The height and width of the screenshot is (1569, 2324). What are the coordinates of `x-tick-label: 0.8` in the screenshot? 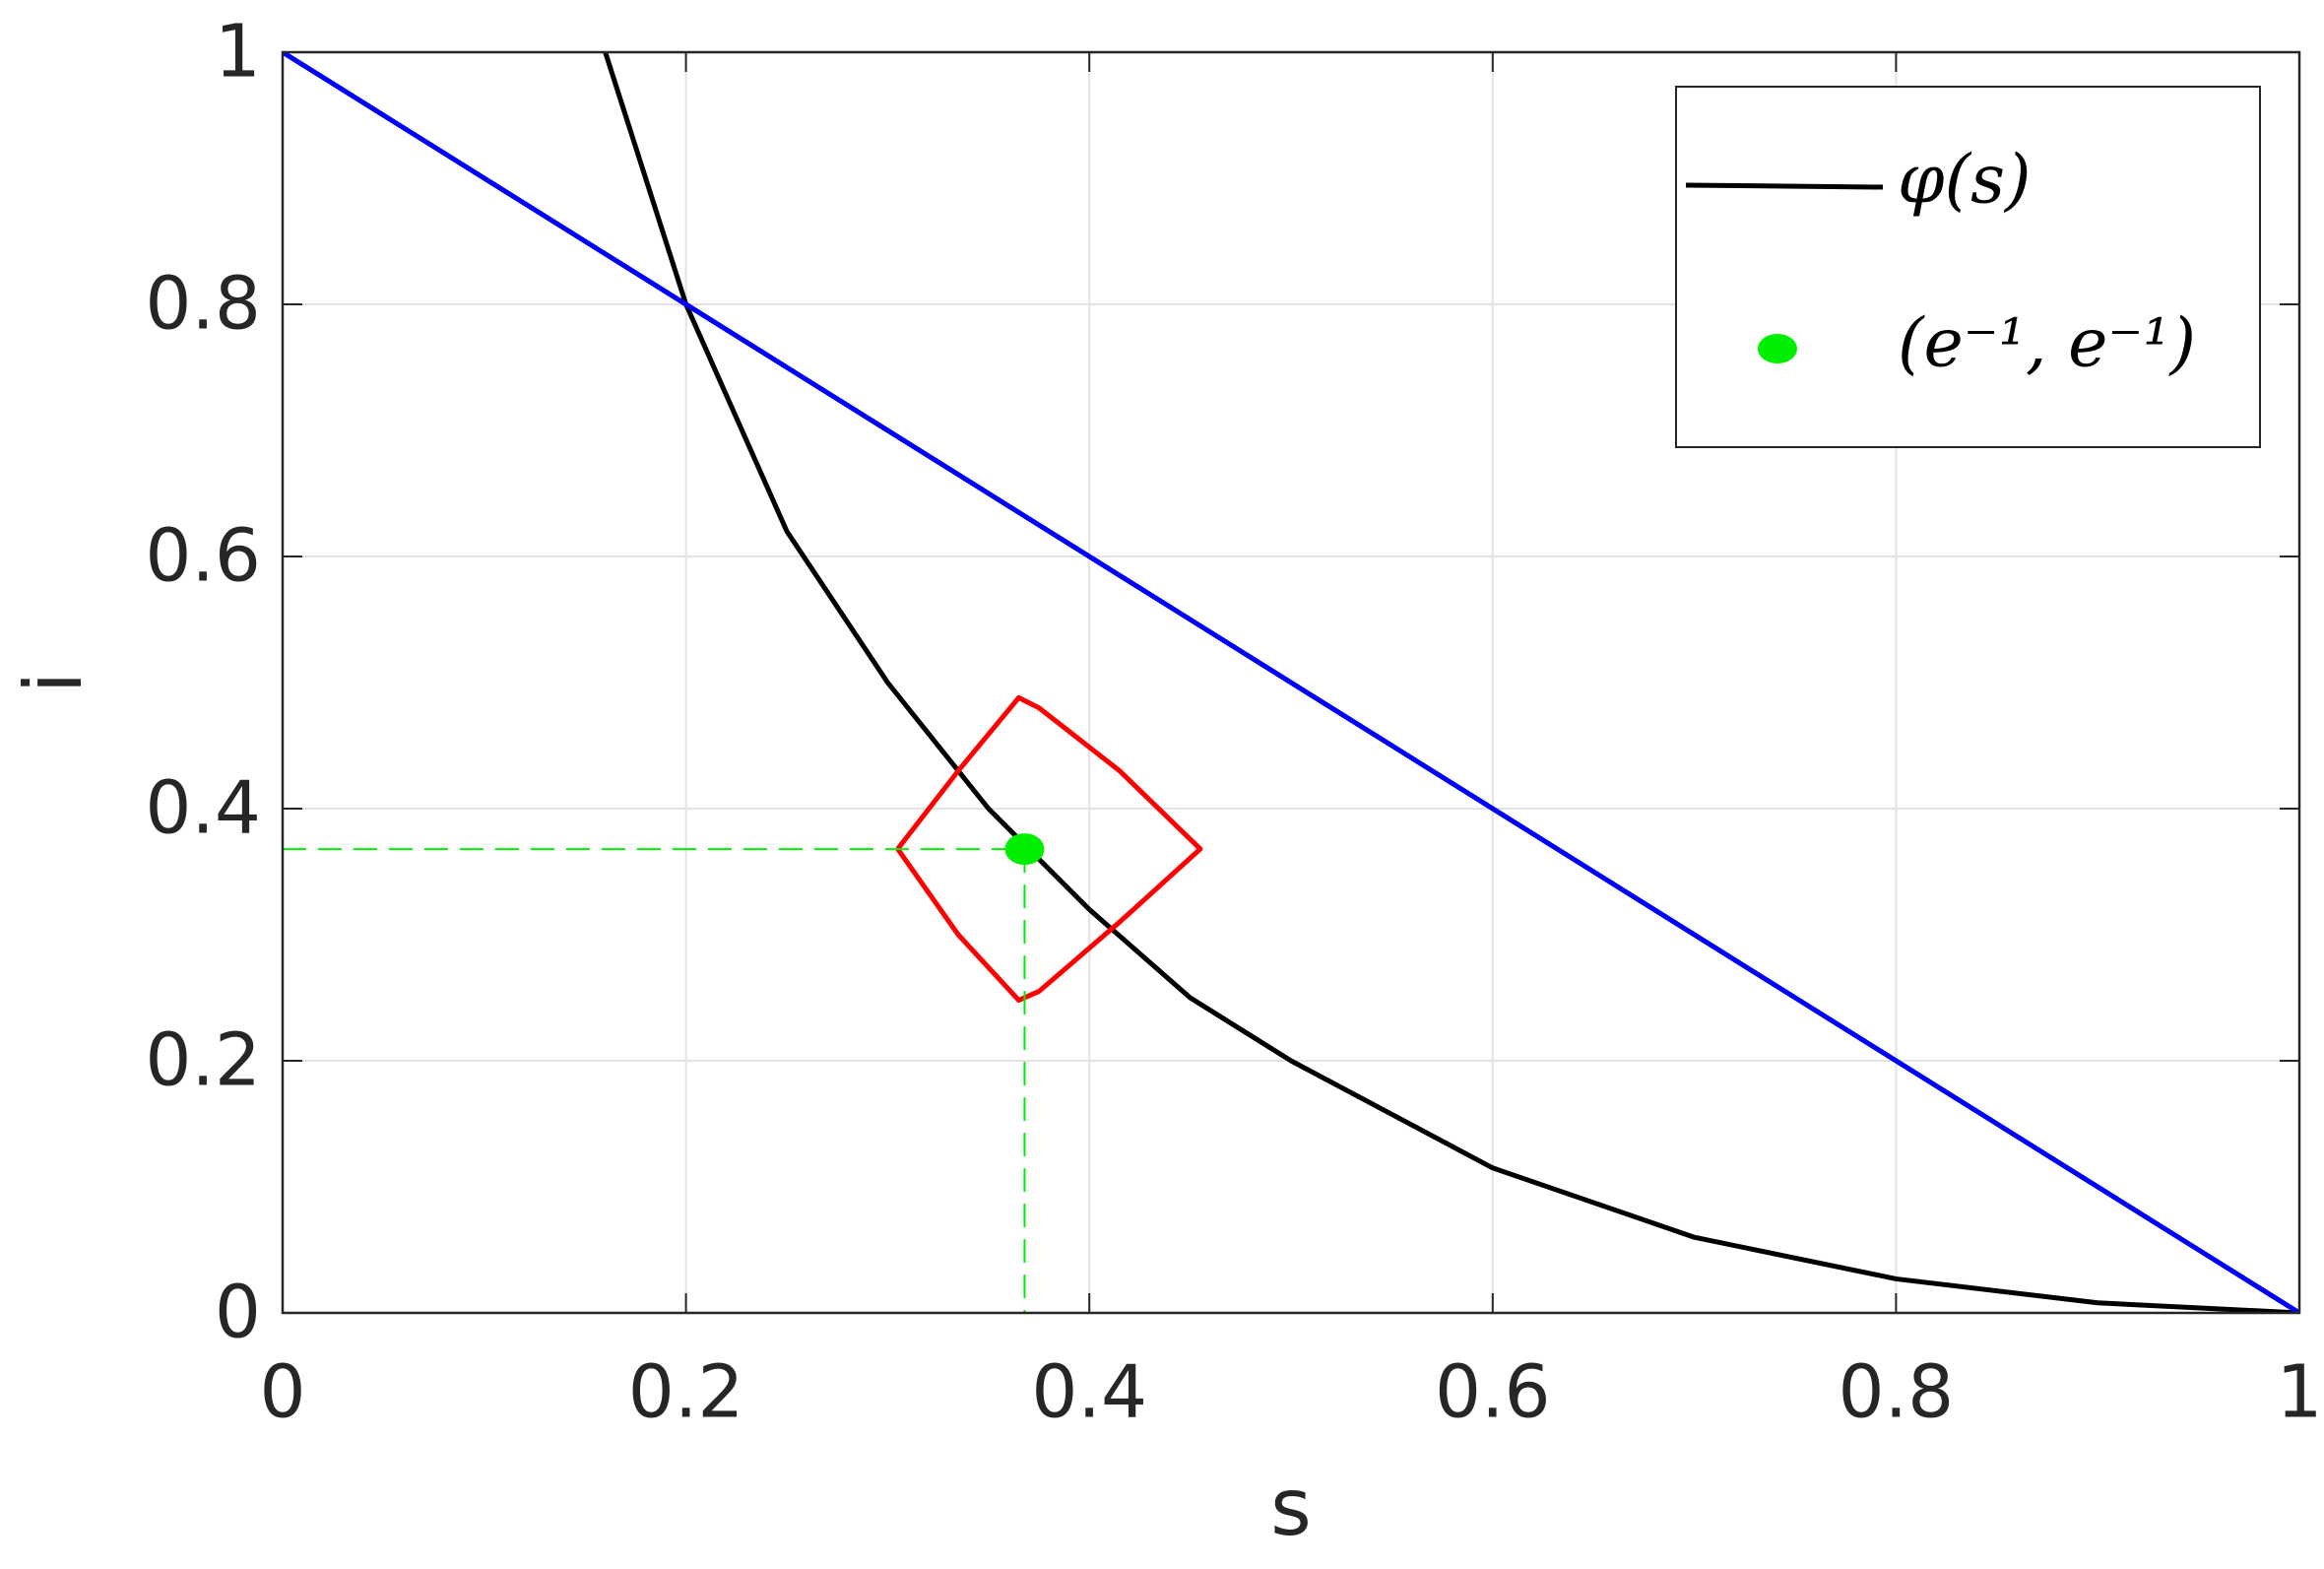 It's located at (1897, 1392).